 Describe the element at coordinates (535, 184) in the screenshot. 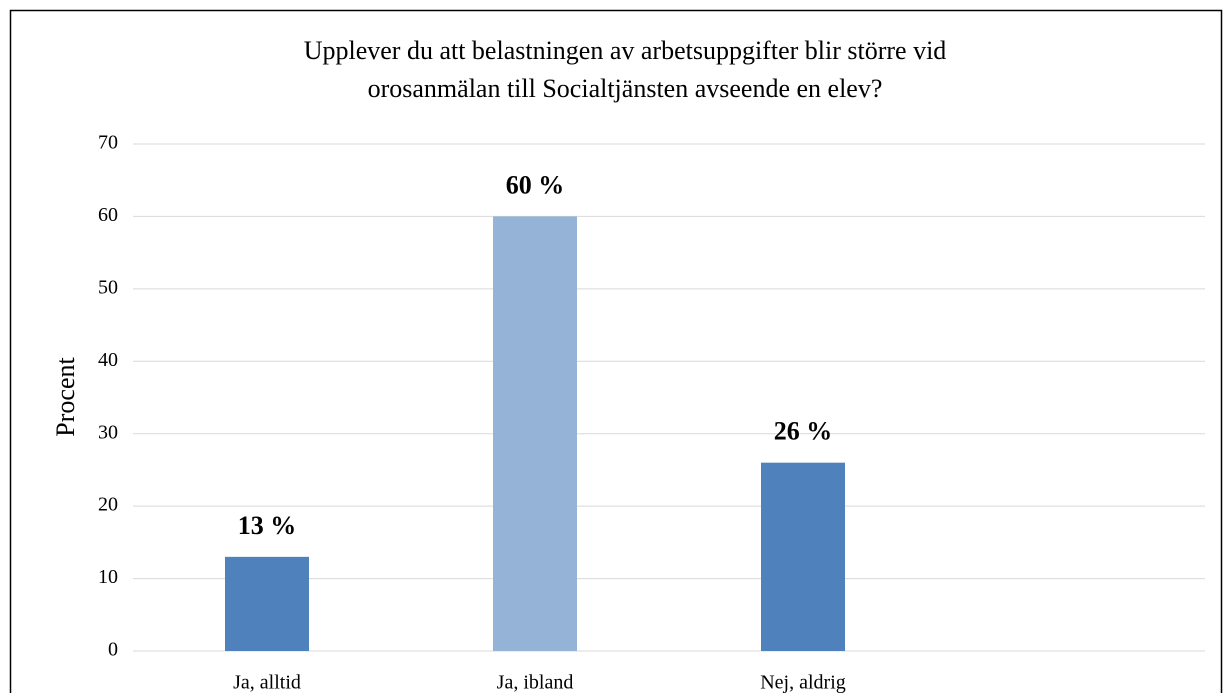

I see `data-label: 60 %` at that location.